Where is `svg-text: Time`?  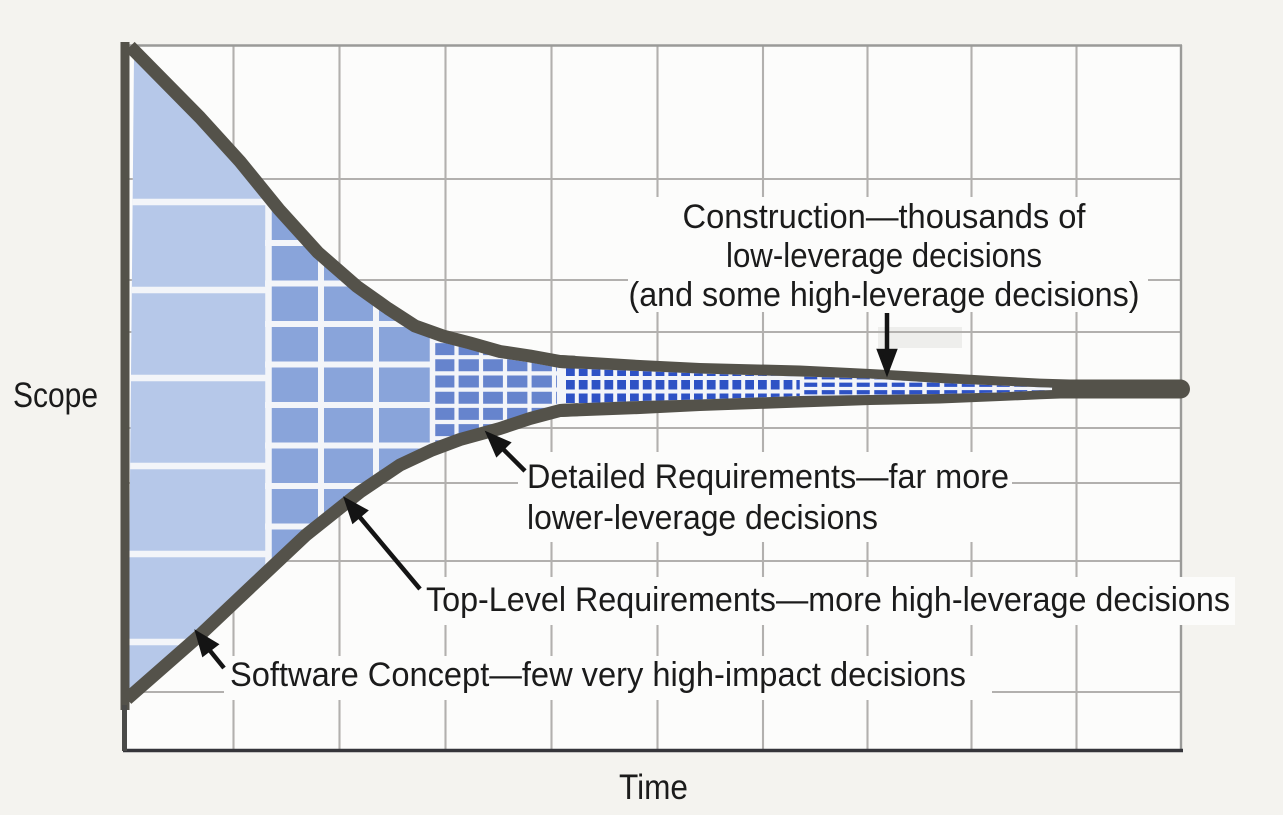 svg-text: Time is located at coordinates (653, 787).